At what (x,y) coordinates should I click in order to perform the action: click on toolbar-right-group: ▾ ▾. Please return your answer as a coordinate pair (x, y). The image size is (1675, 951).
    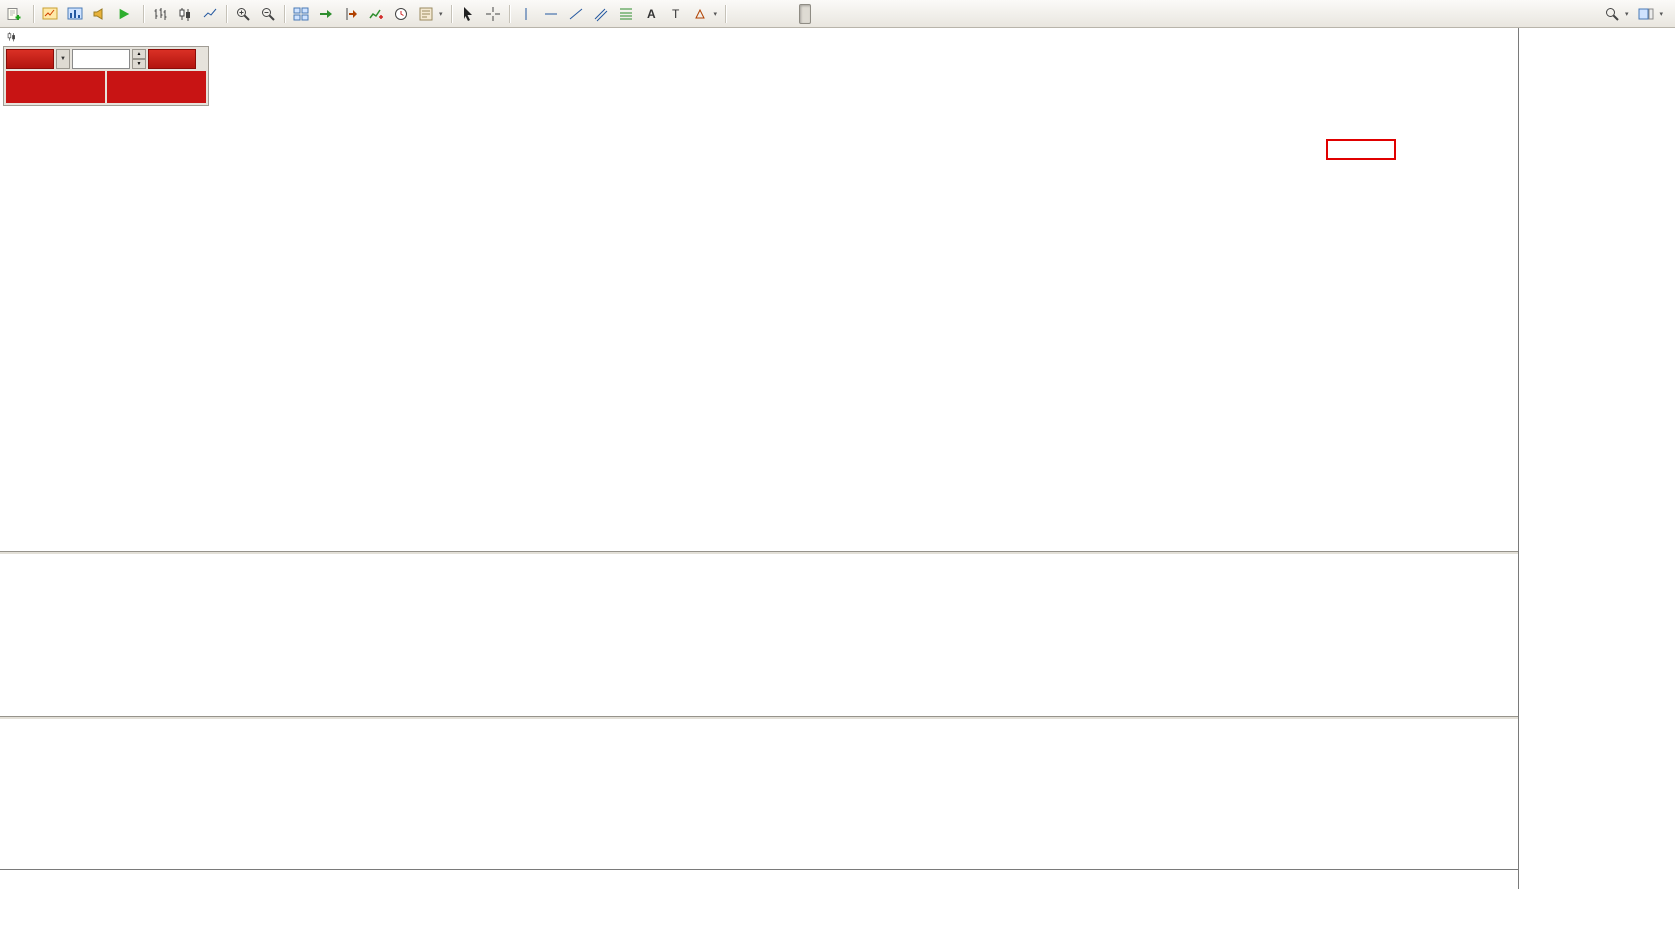
    Looking at the image, I should click on (1636, 14).